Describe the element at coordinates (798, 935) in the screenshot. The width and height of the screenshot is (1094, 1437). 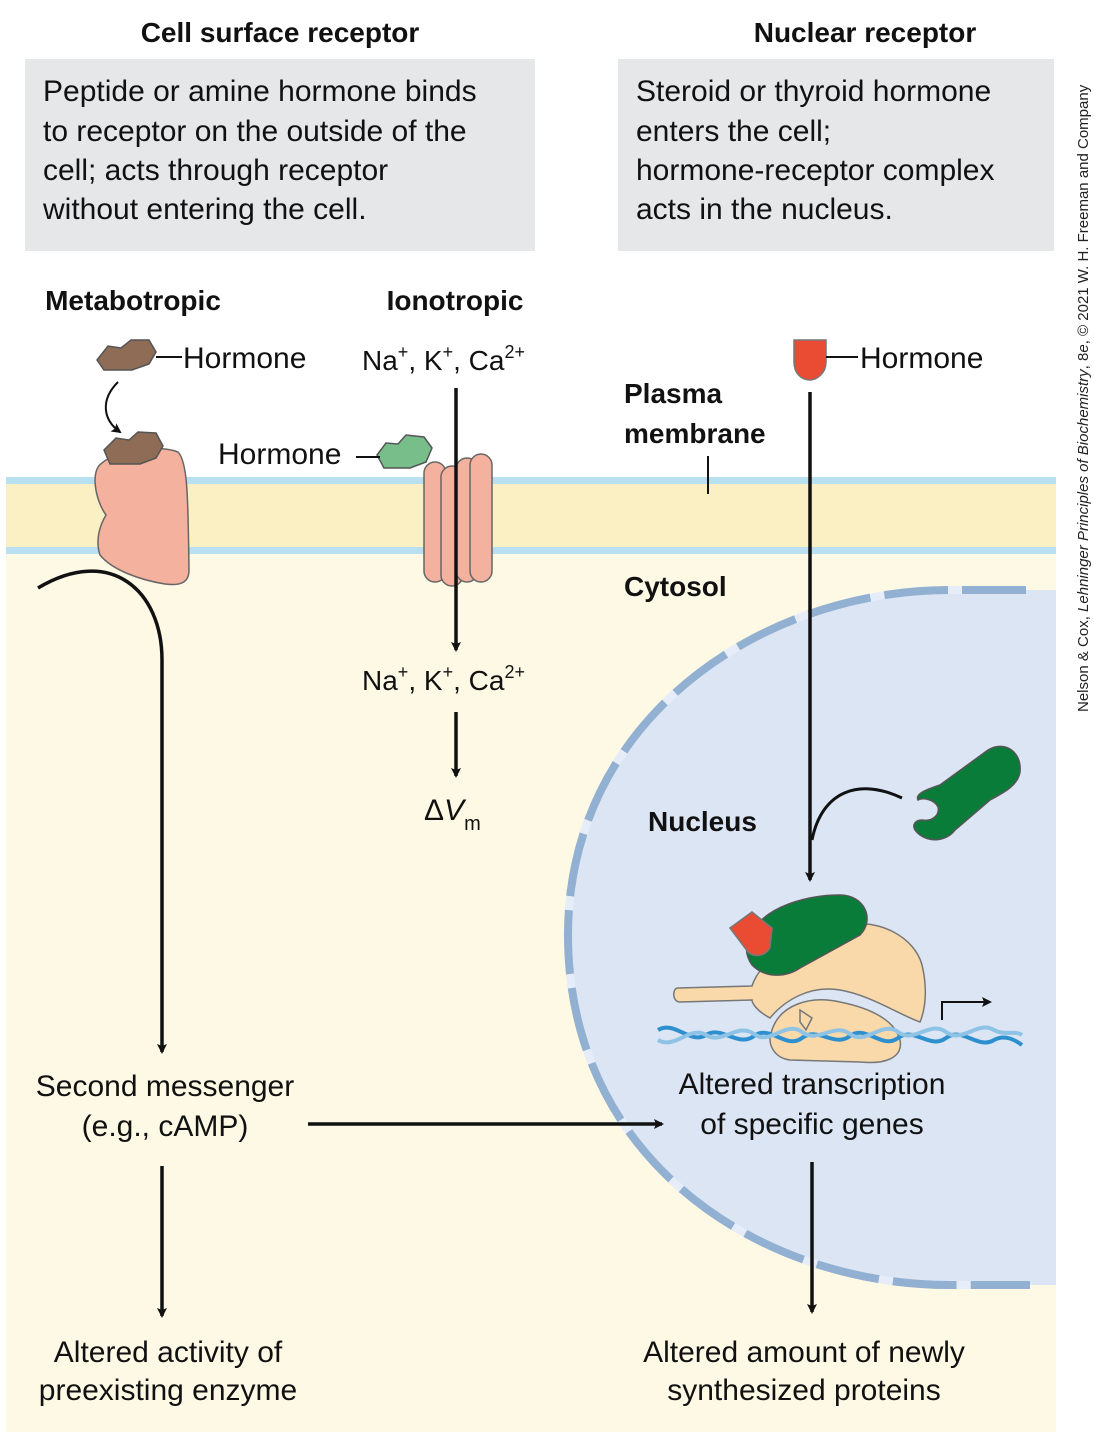
I see `hormone-receptor-complex` at that location.